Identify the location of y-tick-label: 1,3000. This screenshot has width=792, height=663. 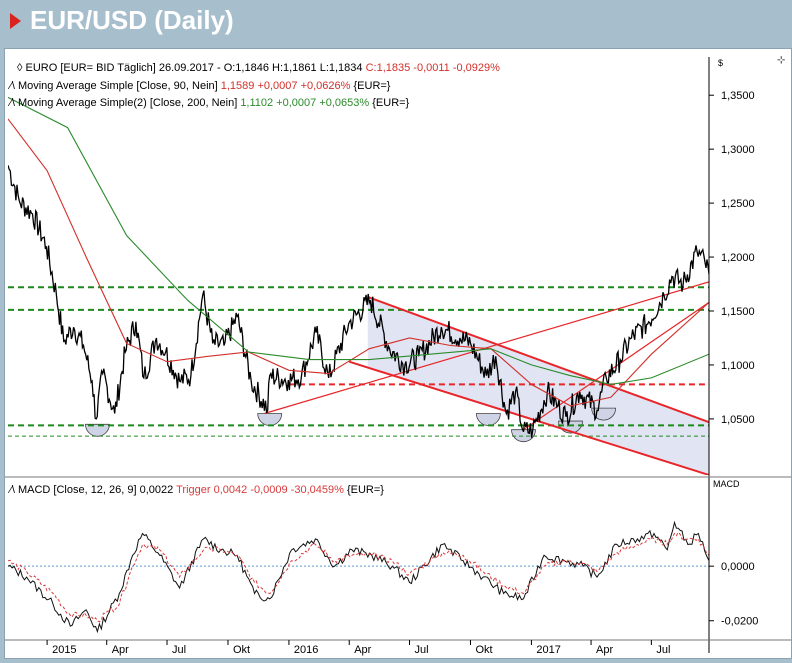
(738, 150).